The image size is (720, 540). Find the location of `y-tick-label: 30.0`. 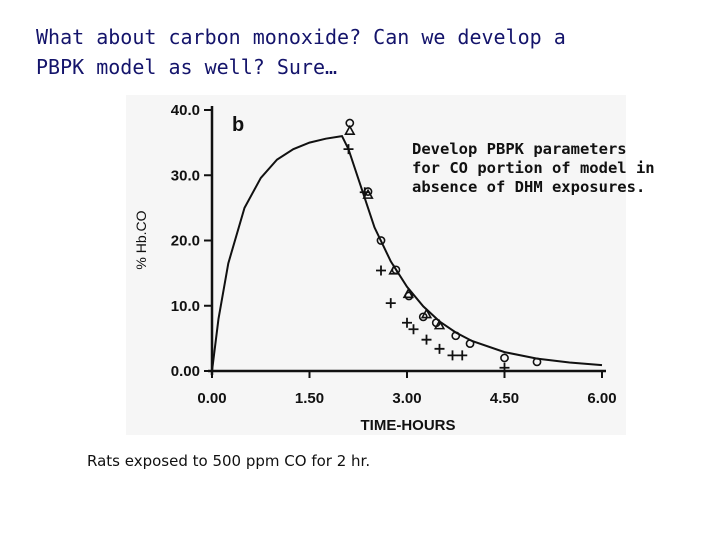

y-tick-label: 30.0 is located at coordinates (185, 175).